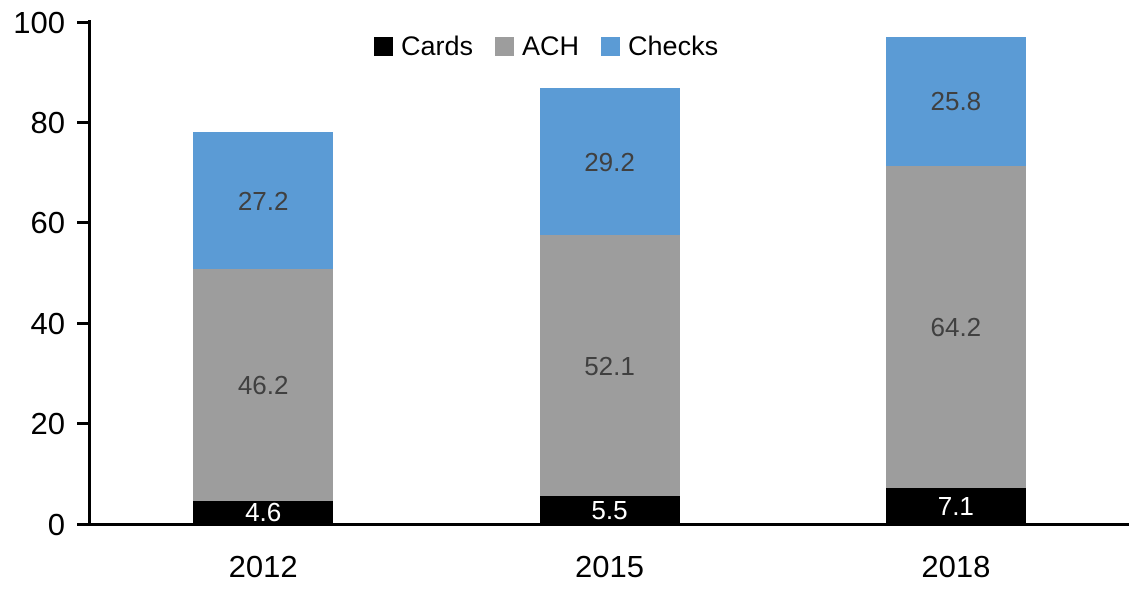  I want to click on legend-item-cards: Cards, so click(423, 46).